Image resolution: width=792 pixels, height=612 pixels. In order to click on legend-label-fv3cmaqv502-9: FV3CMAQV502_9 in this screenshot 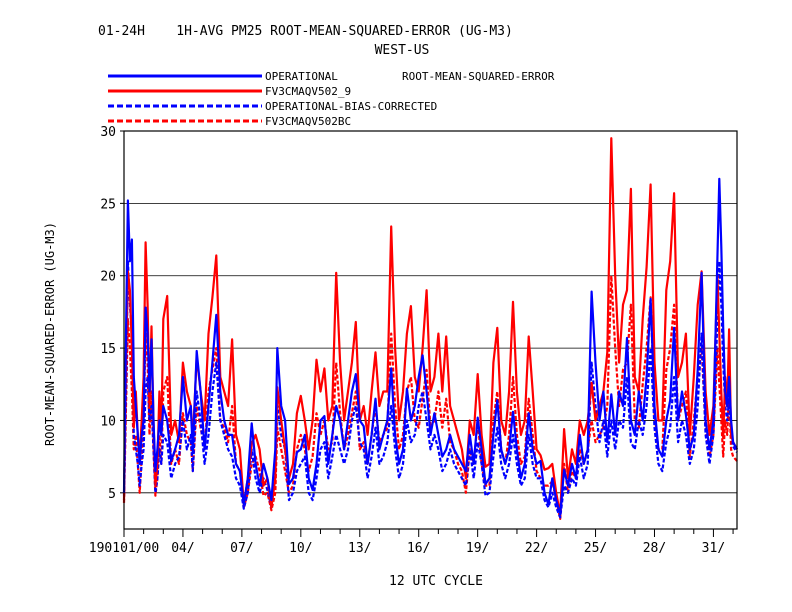, I will do `click(308, 91)`.